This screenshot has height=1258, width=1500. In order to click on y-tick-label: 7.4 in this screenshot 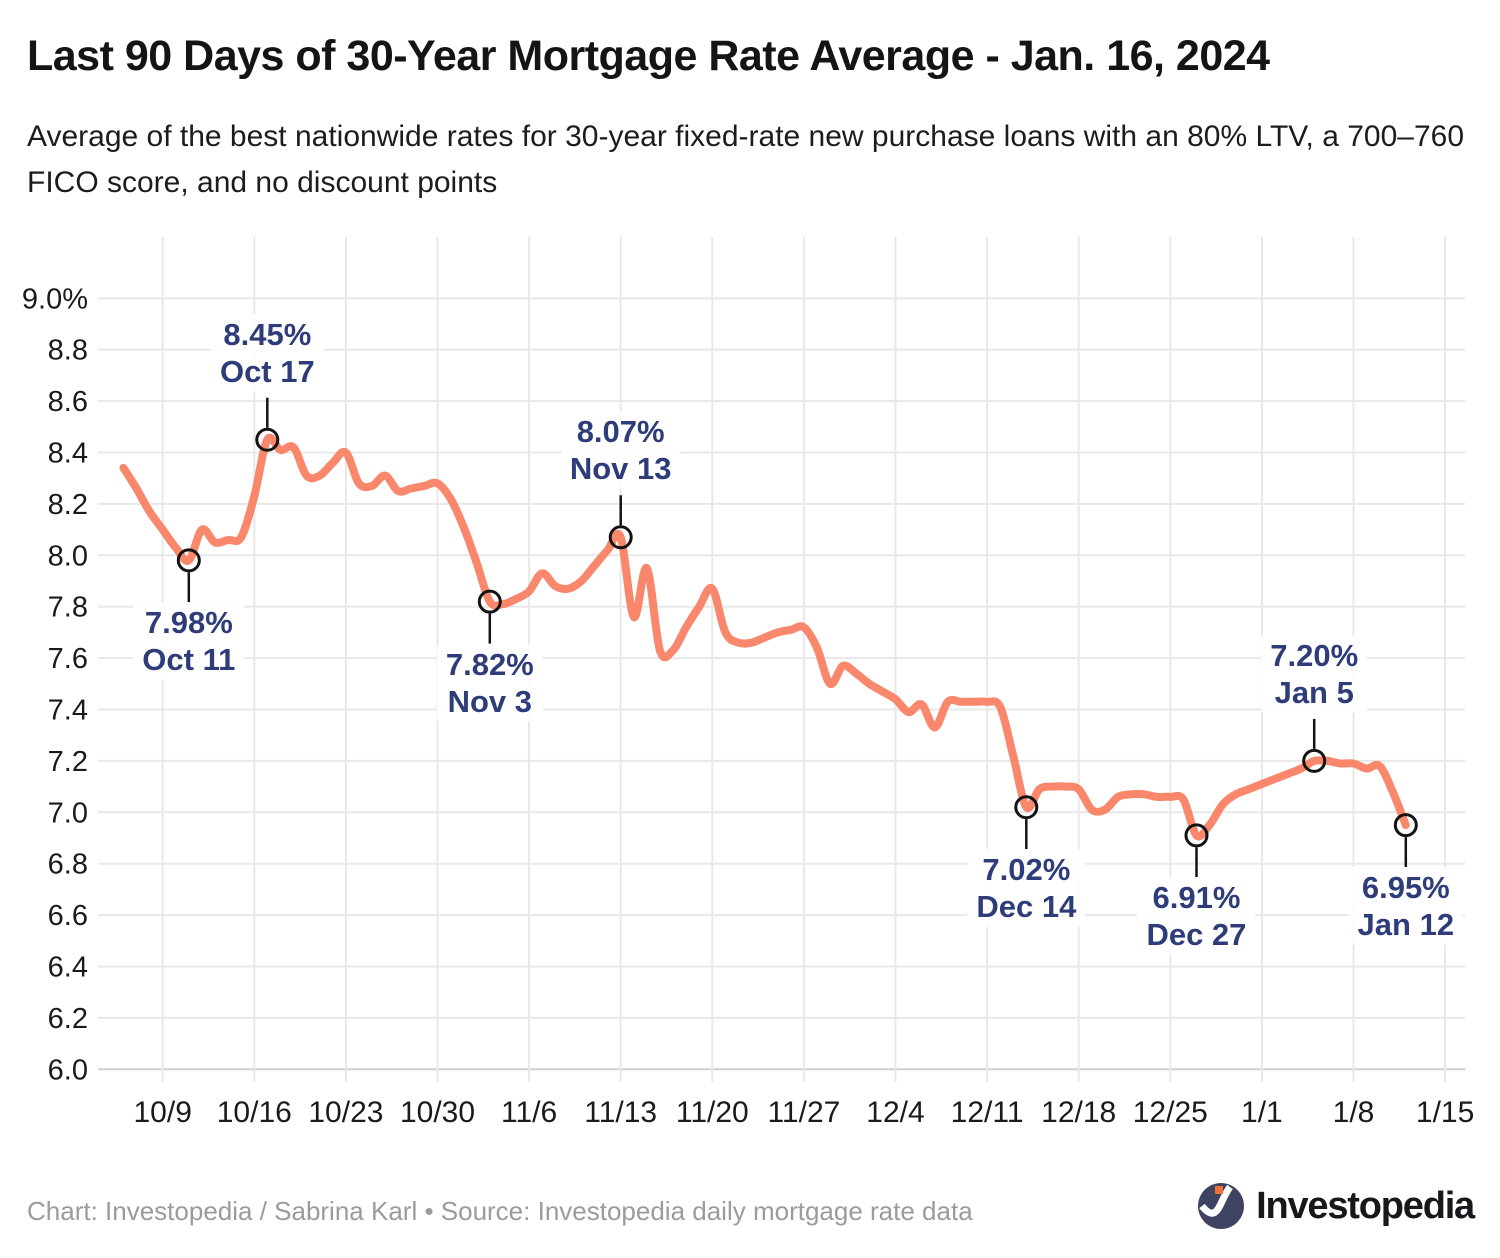, I will do `click(68, 711)`.